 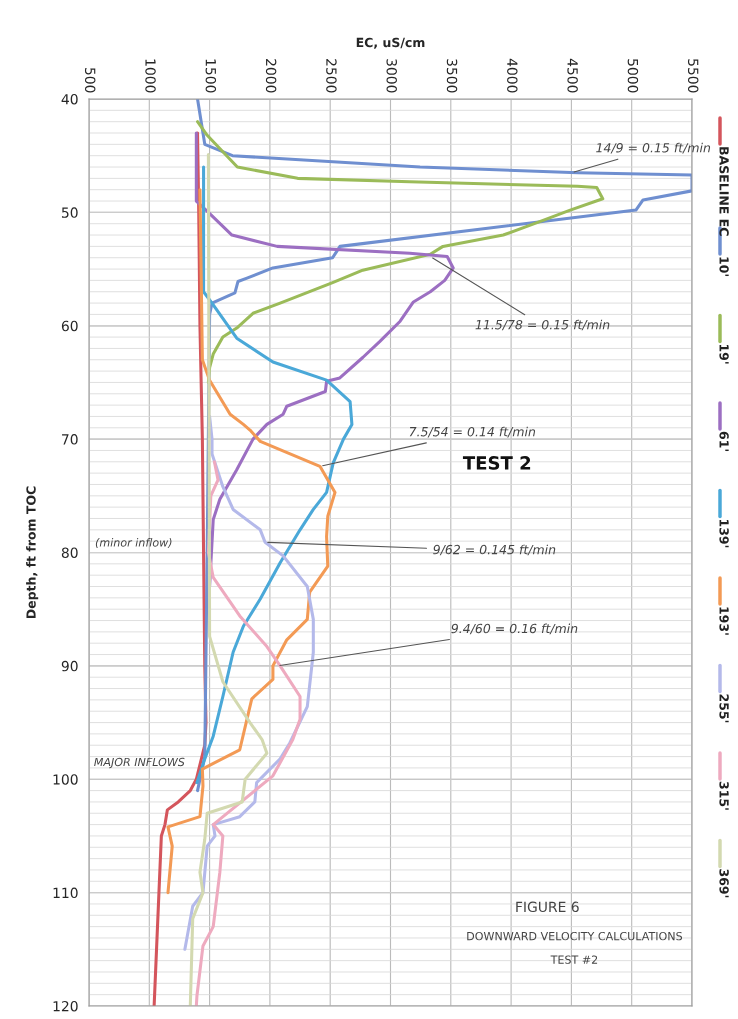 What do you see at coordinates (90, 80) in the screenshot?
I see `x-tick-label: 500` at bounding box center [90, 80].